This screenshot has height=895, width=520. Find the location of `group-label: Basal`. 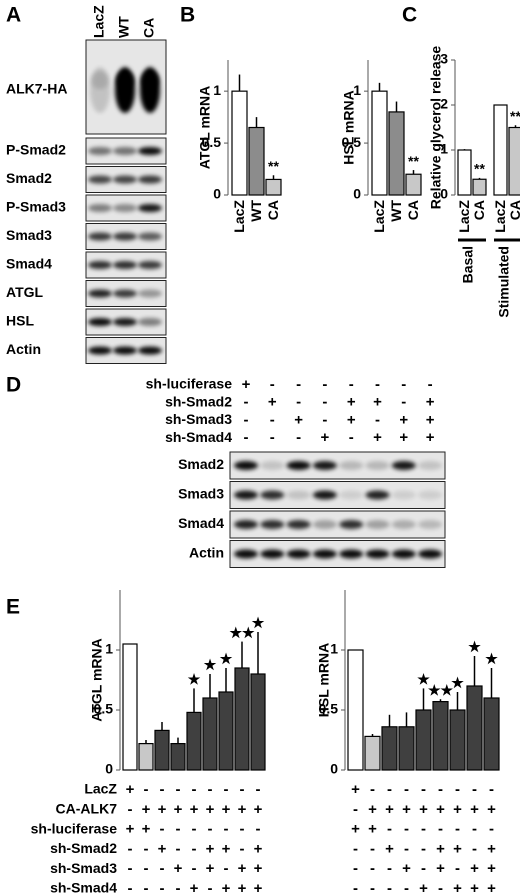

group-label: Basal is located at coordinates (468, 264).